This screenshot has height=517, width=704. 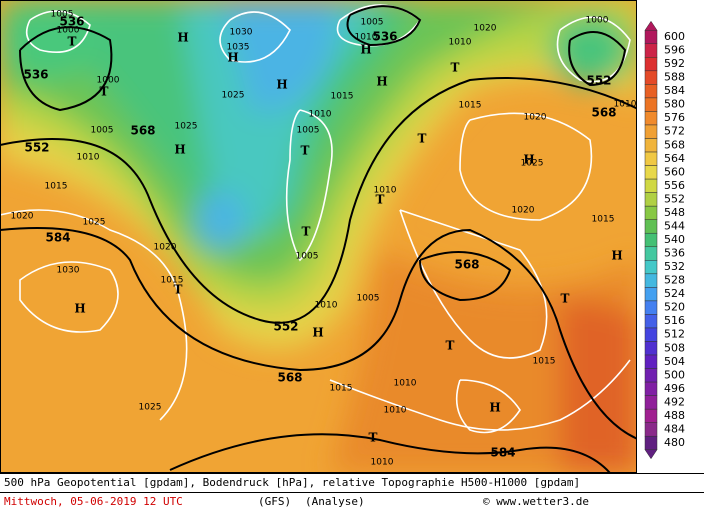 I want to click on colorbar-label: 488, so click(x=674, y=415).